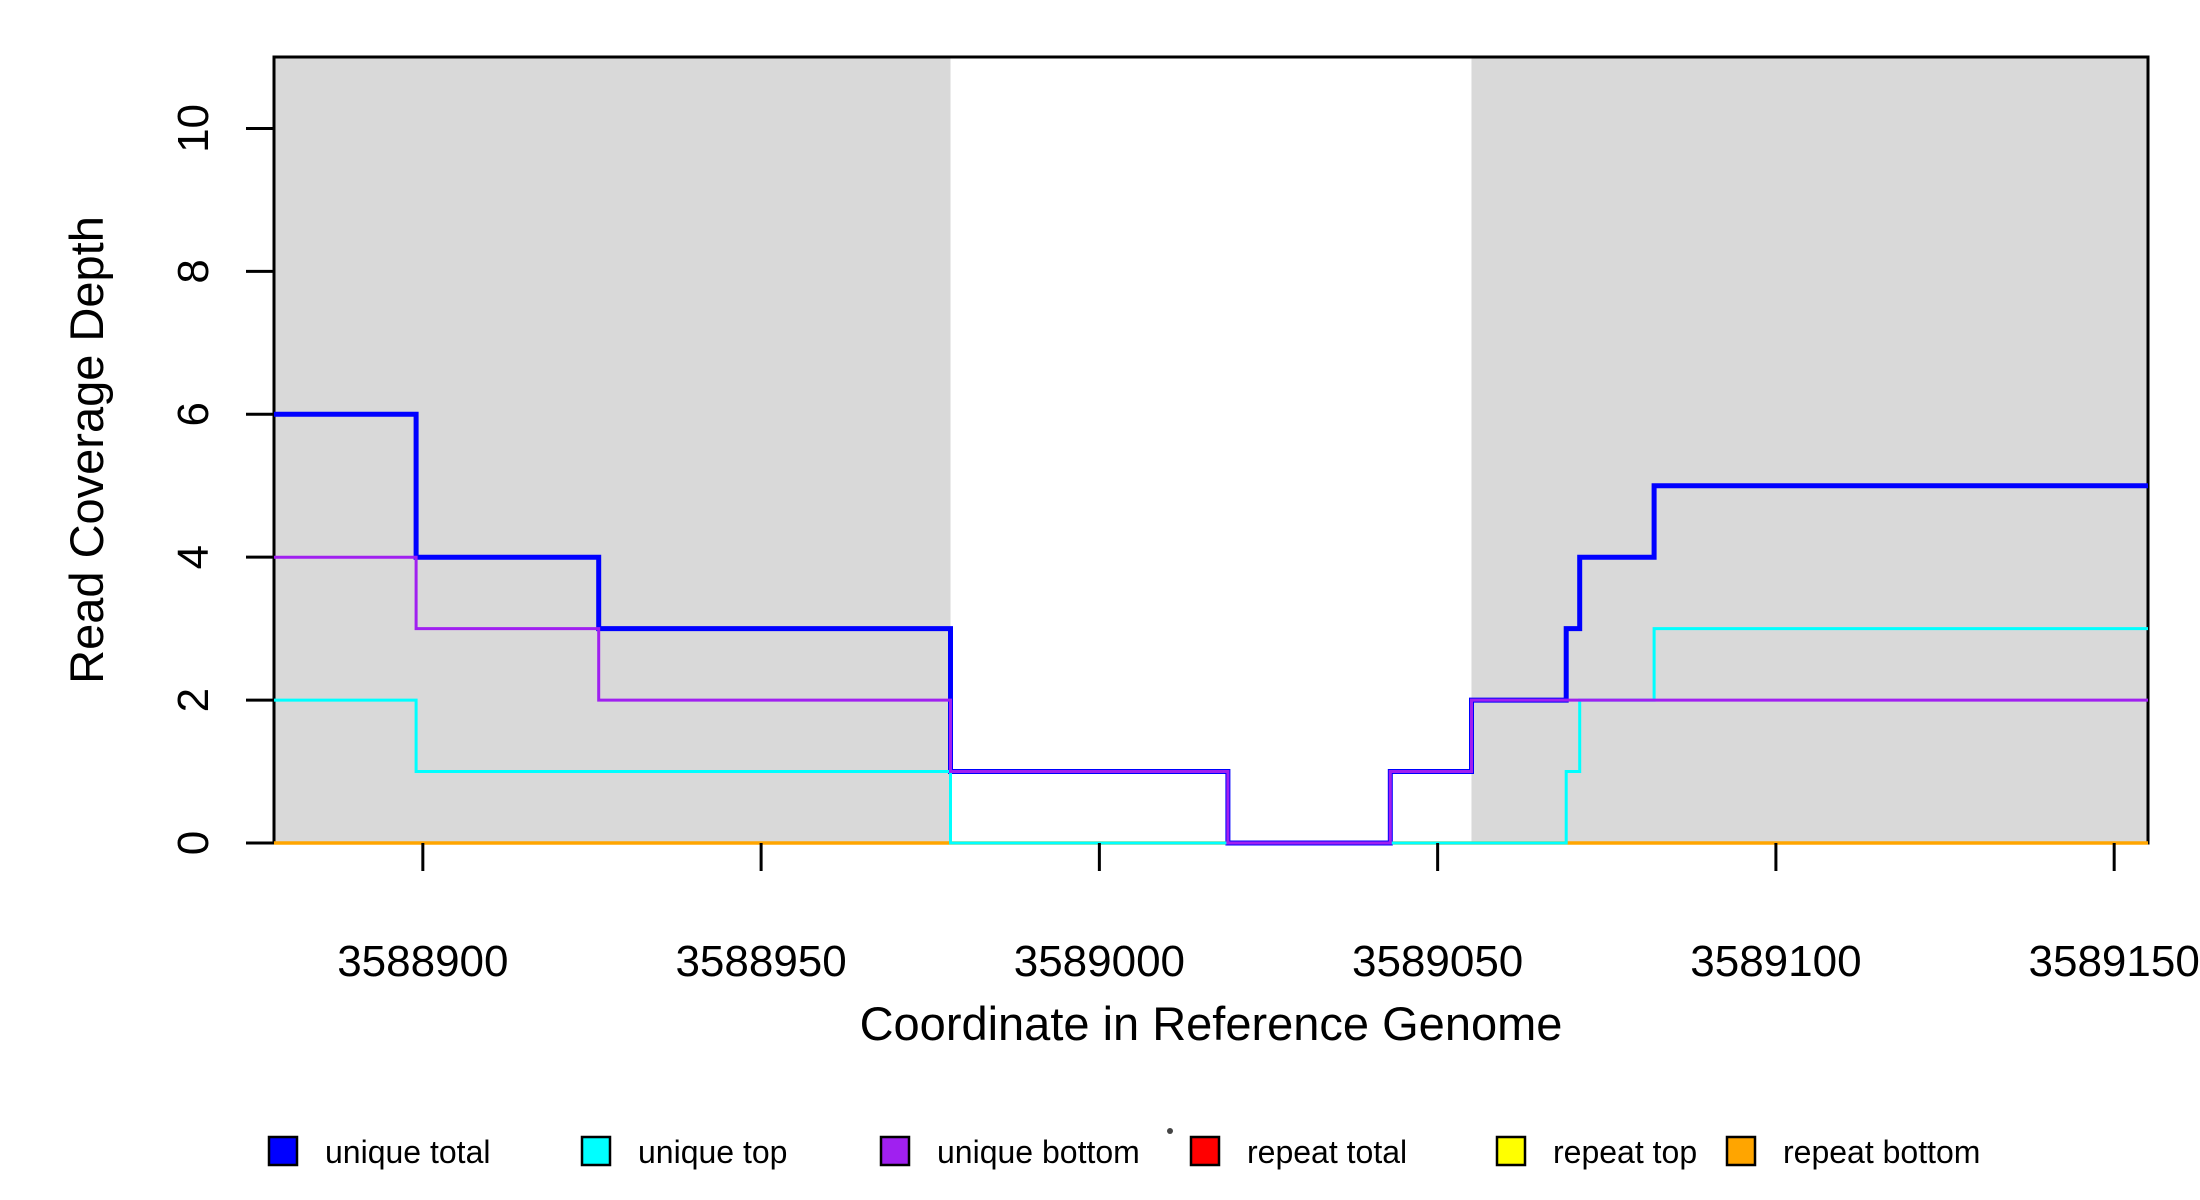  What do you see at coordinates (1741, 1151) in the screenshot?
I see `legend-swatch-repeat-bottom` at bounding box center [1741, 1151].